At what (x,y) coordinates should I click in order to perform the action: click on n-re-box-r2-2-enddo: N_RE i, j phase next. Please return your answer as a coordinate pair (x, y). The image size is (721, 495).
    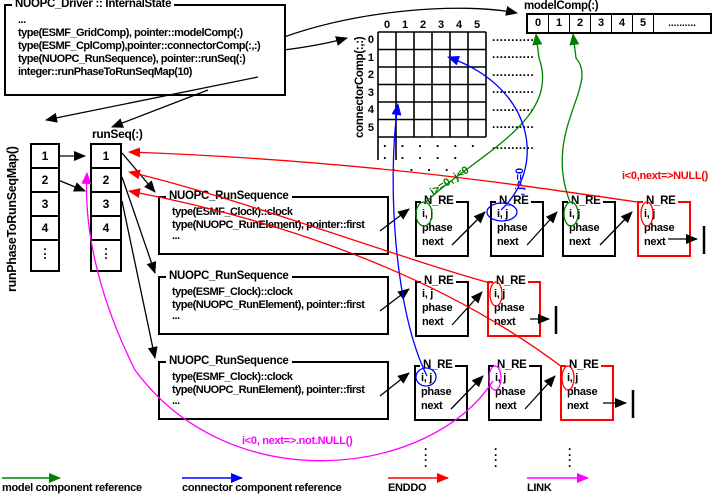
    Looking at the image, I should click on (514, 306).